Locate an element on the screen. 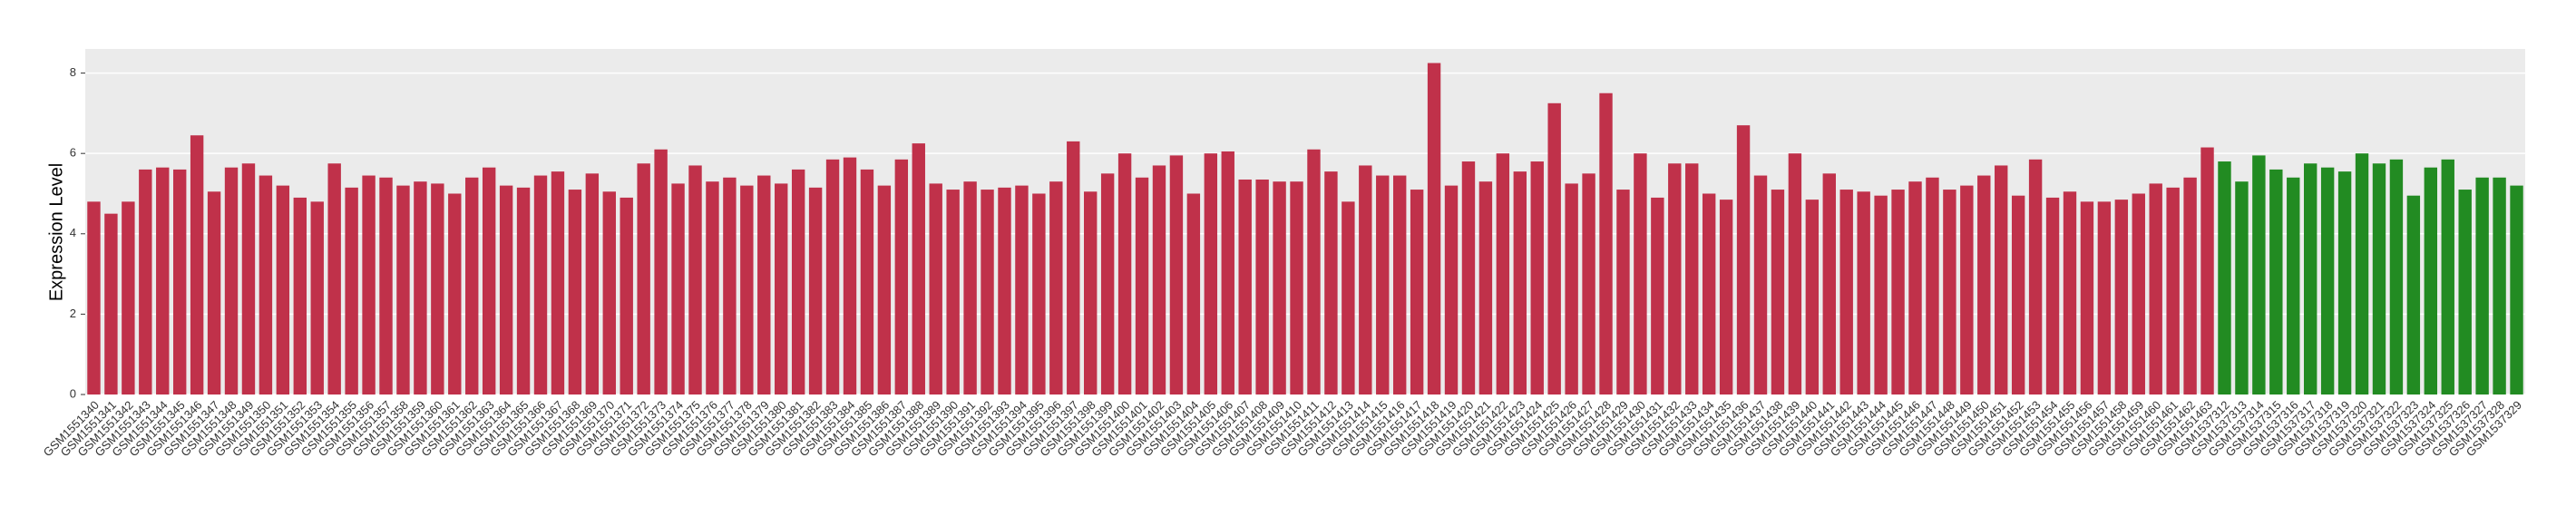 This screenshot has width=2576, height=526. y-axis-title: Expression Level is located at coordinates (56, 232).